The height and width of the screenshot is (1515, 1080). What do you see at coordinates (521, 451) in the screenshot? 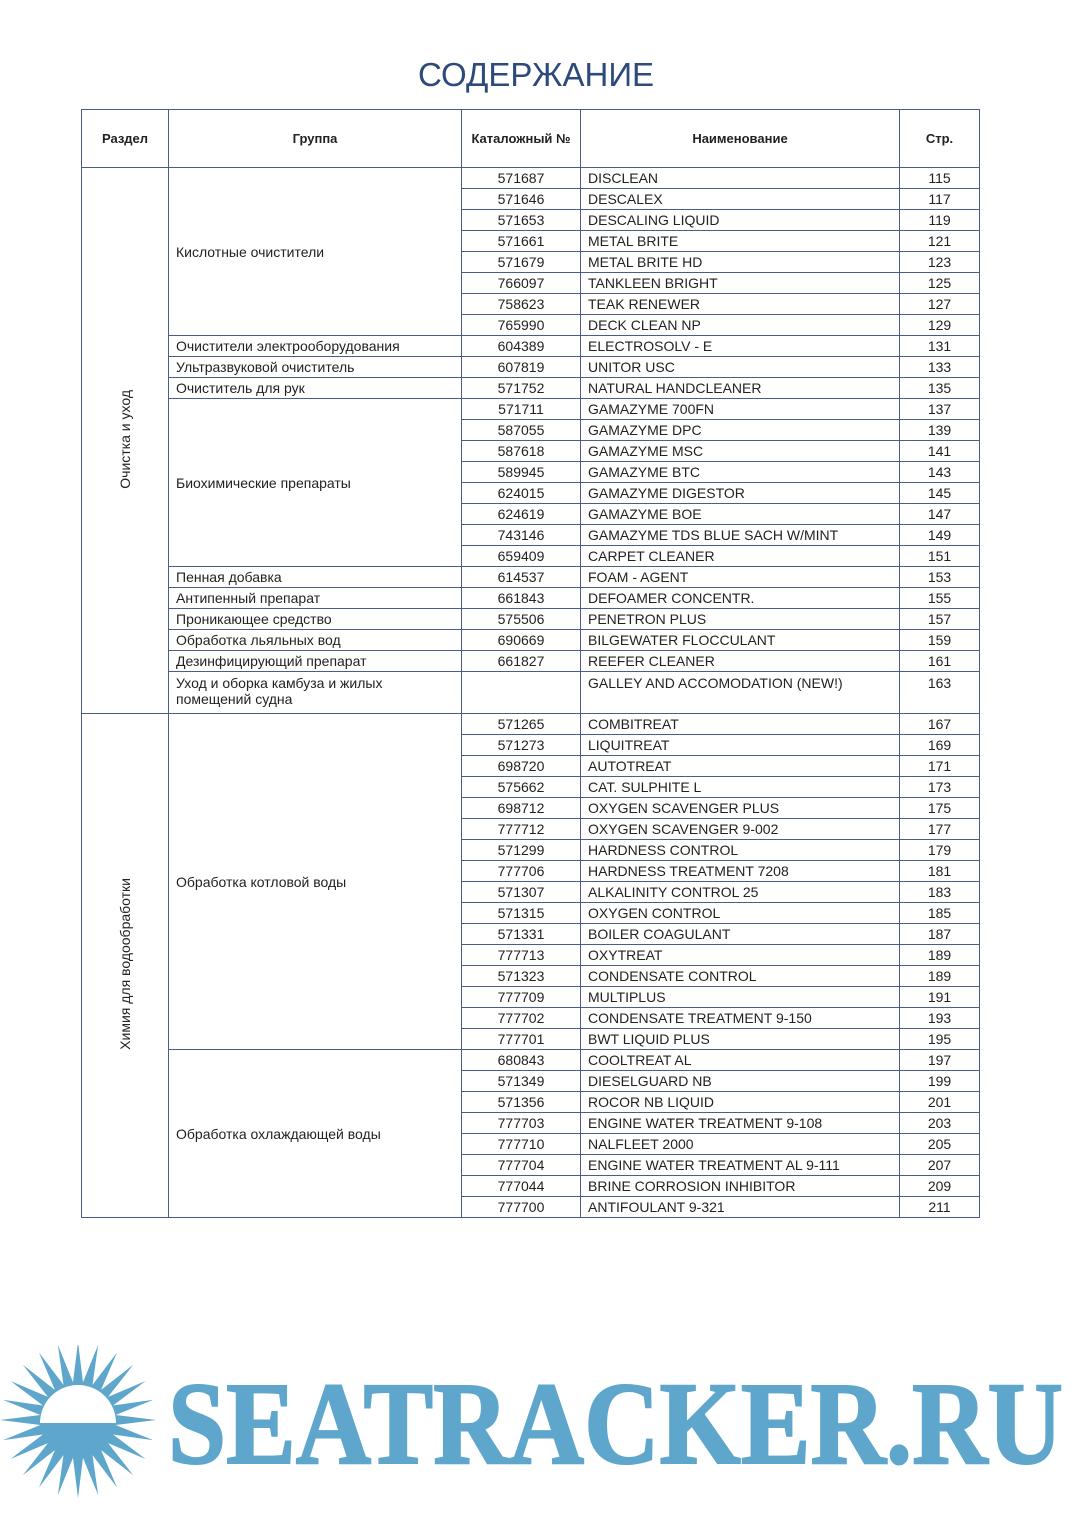
I see `catalog-number: 587618` at bounding box center [521, 451].